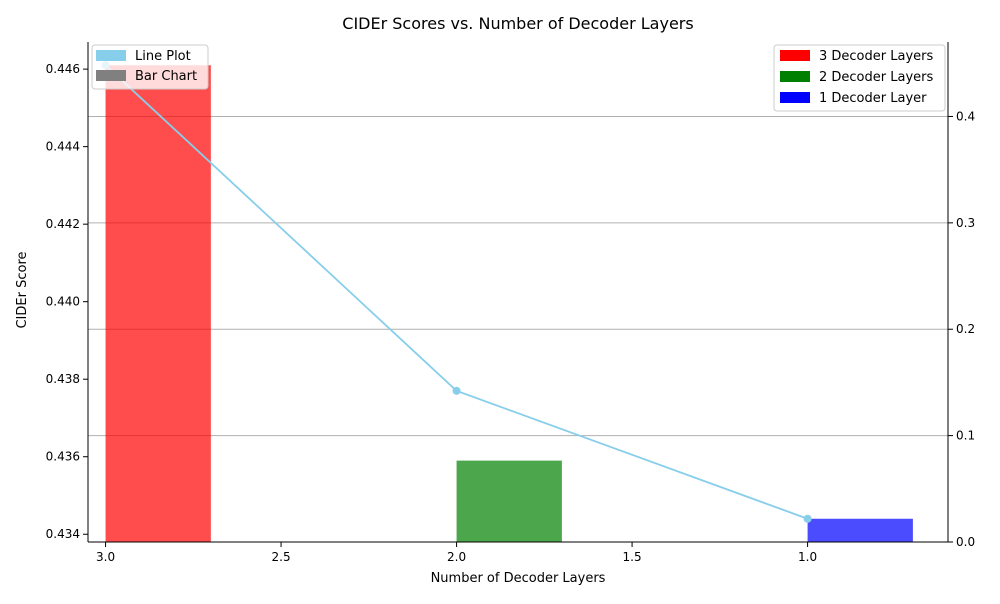 The height and width of the screenshot is (604, 1000). Describe the element at coordinates (876, 56) in the screenshot. I see `legend-label: 3 Decoder Layers` at that location.